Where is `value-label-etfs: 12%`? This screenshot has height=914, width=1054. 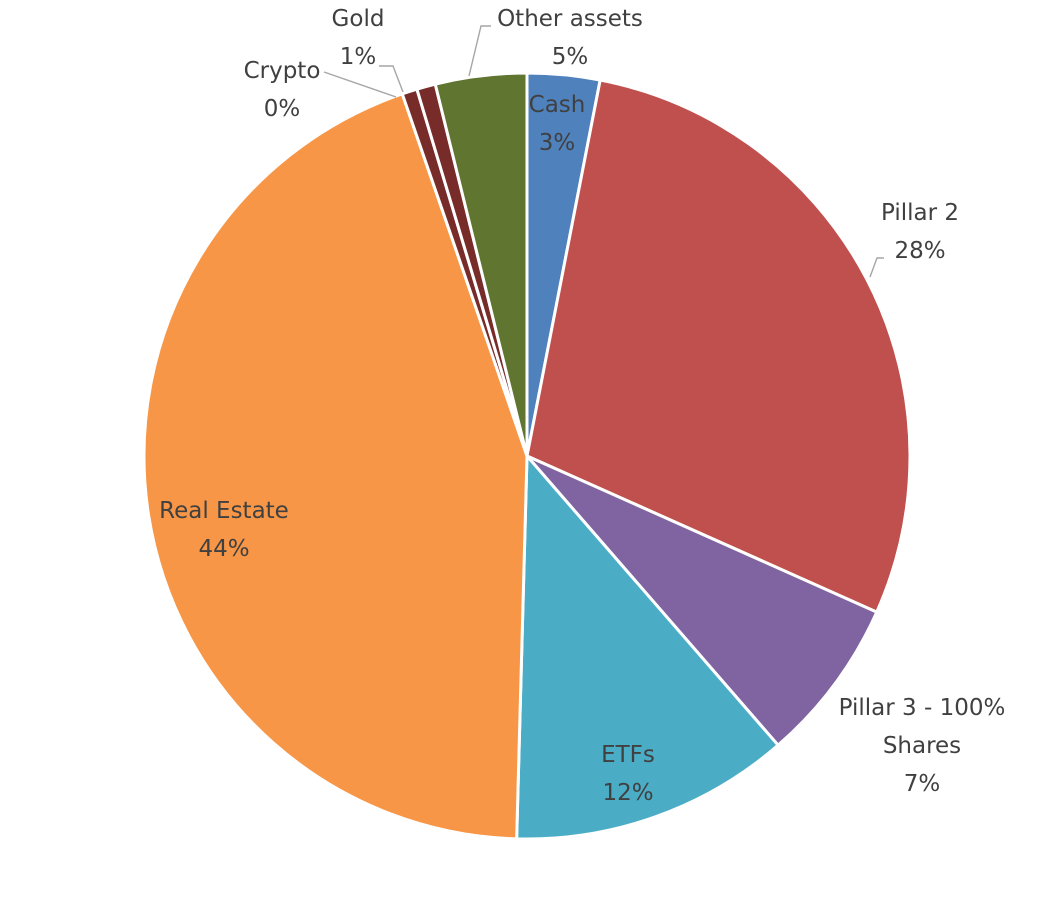
value-label-etfs: 12% is located at coordinates (627, 793).